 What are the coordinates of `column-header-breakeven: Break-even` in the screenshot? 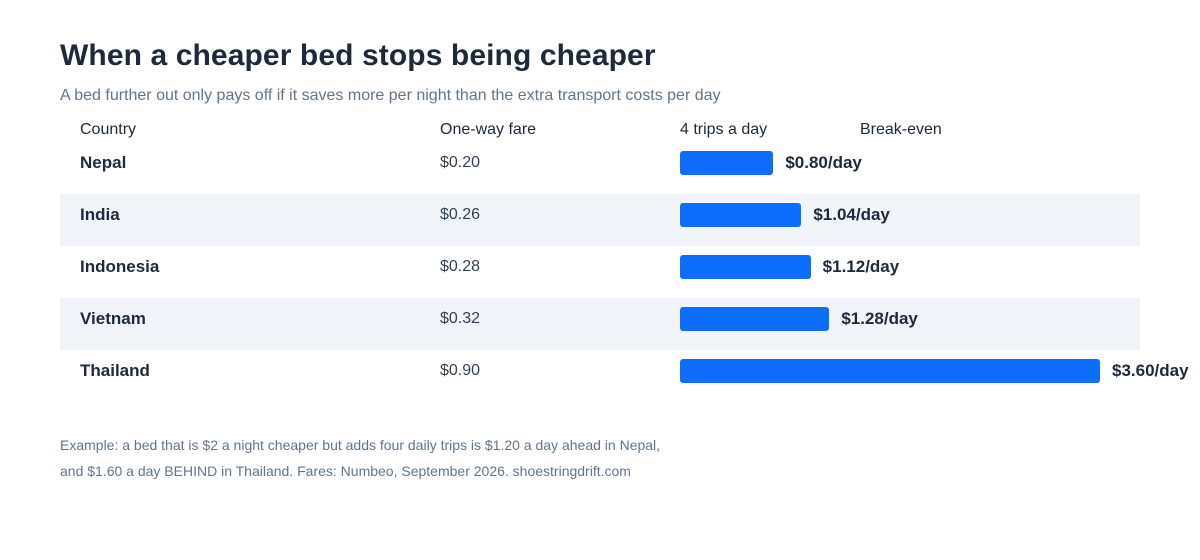 It's located at (901, 129).